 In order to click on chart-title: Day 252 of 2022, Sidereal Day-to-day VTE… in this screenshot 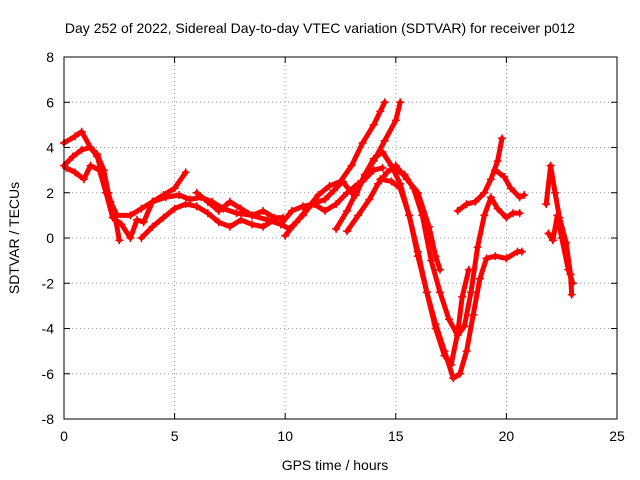, I will do `click(320, 28)`.